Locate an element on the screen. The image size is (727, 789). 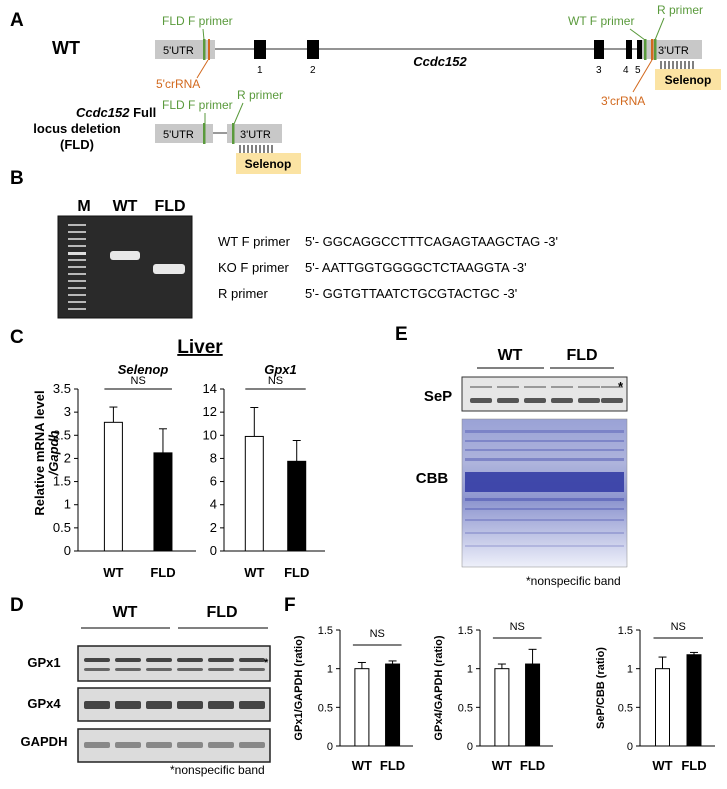
fld-title-rest: Full is located at coordinates (144, 112).